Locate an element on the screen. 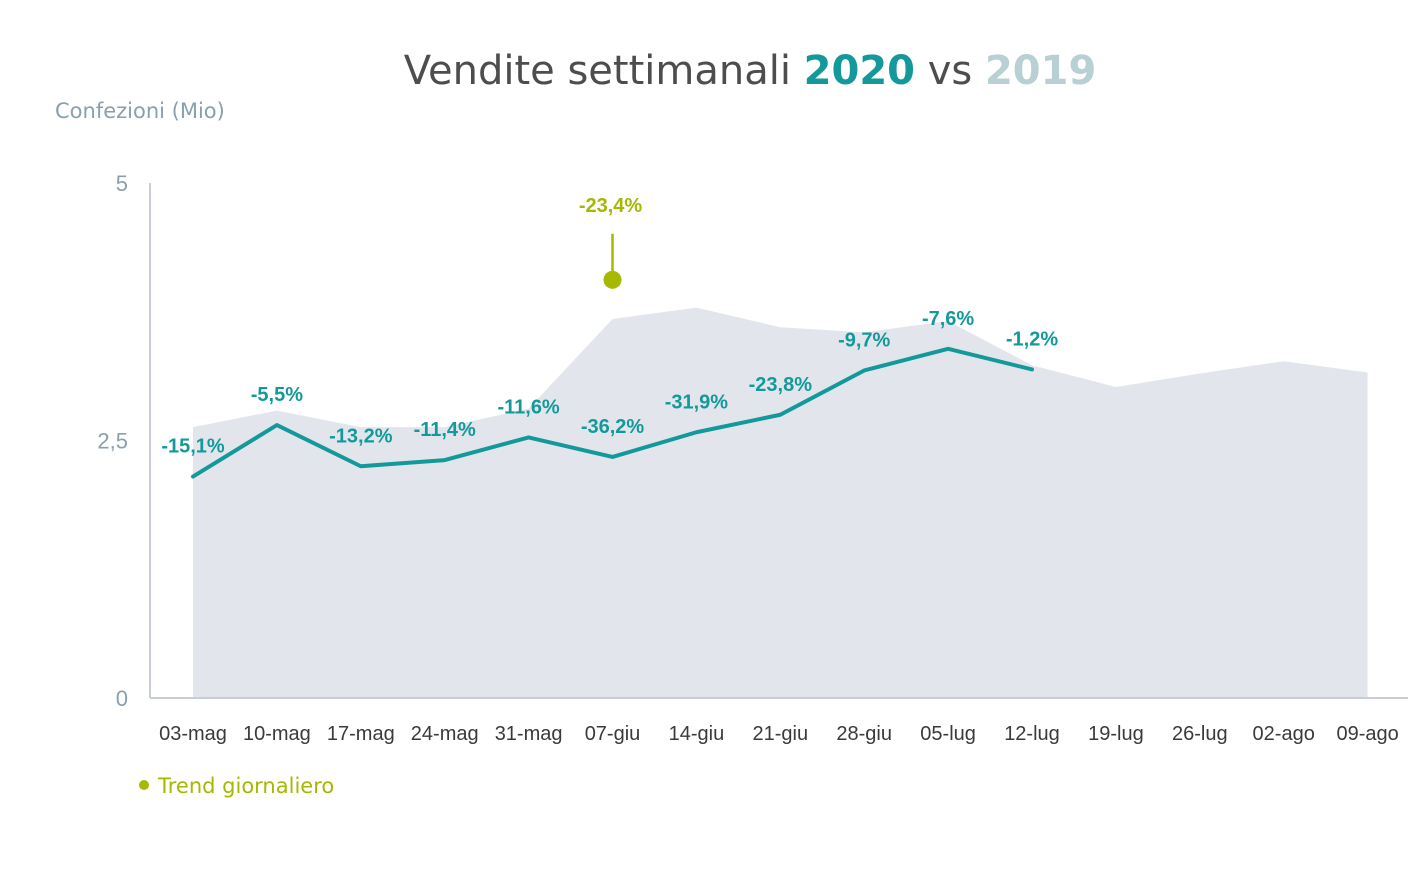 This screenshot has height=895, width=1417. y-axis-title: Confezioni (Mio) is located at coordinates (140, 111).